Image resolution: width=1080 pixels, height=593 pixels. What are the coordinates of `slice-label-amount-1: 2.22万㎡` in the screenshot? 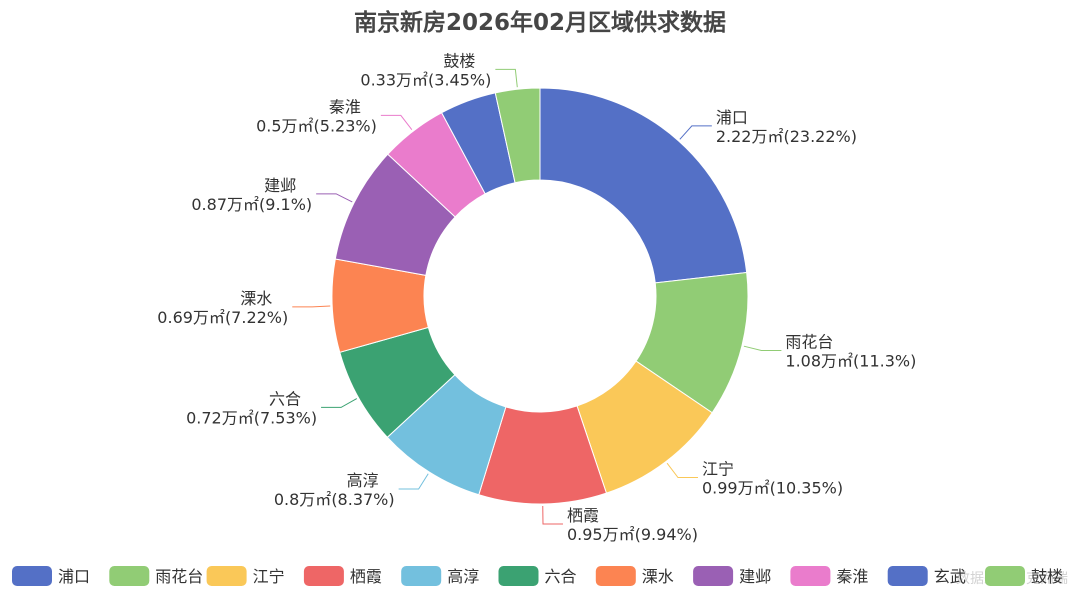 It's located at (750, 136).